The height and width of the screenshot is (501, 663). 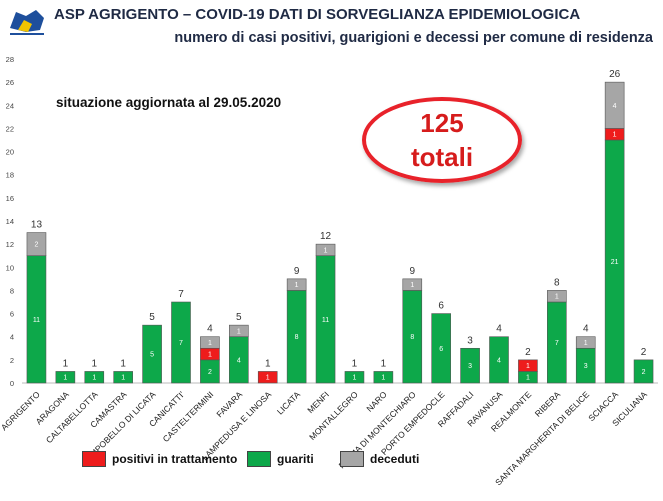 I want to click on y-tick-label: 20, so click(x=10, y=152).